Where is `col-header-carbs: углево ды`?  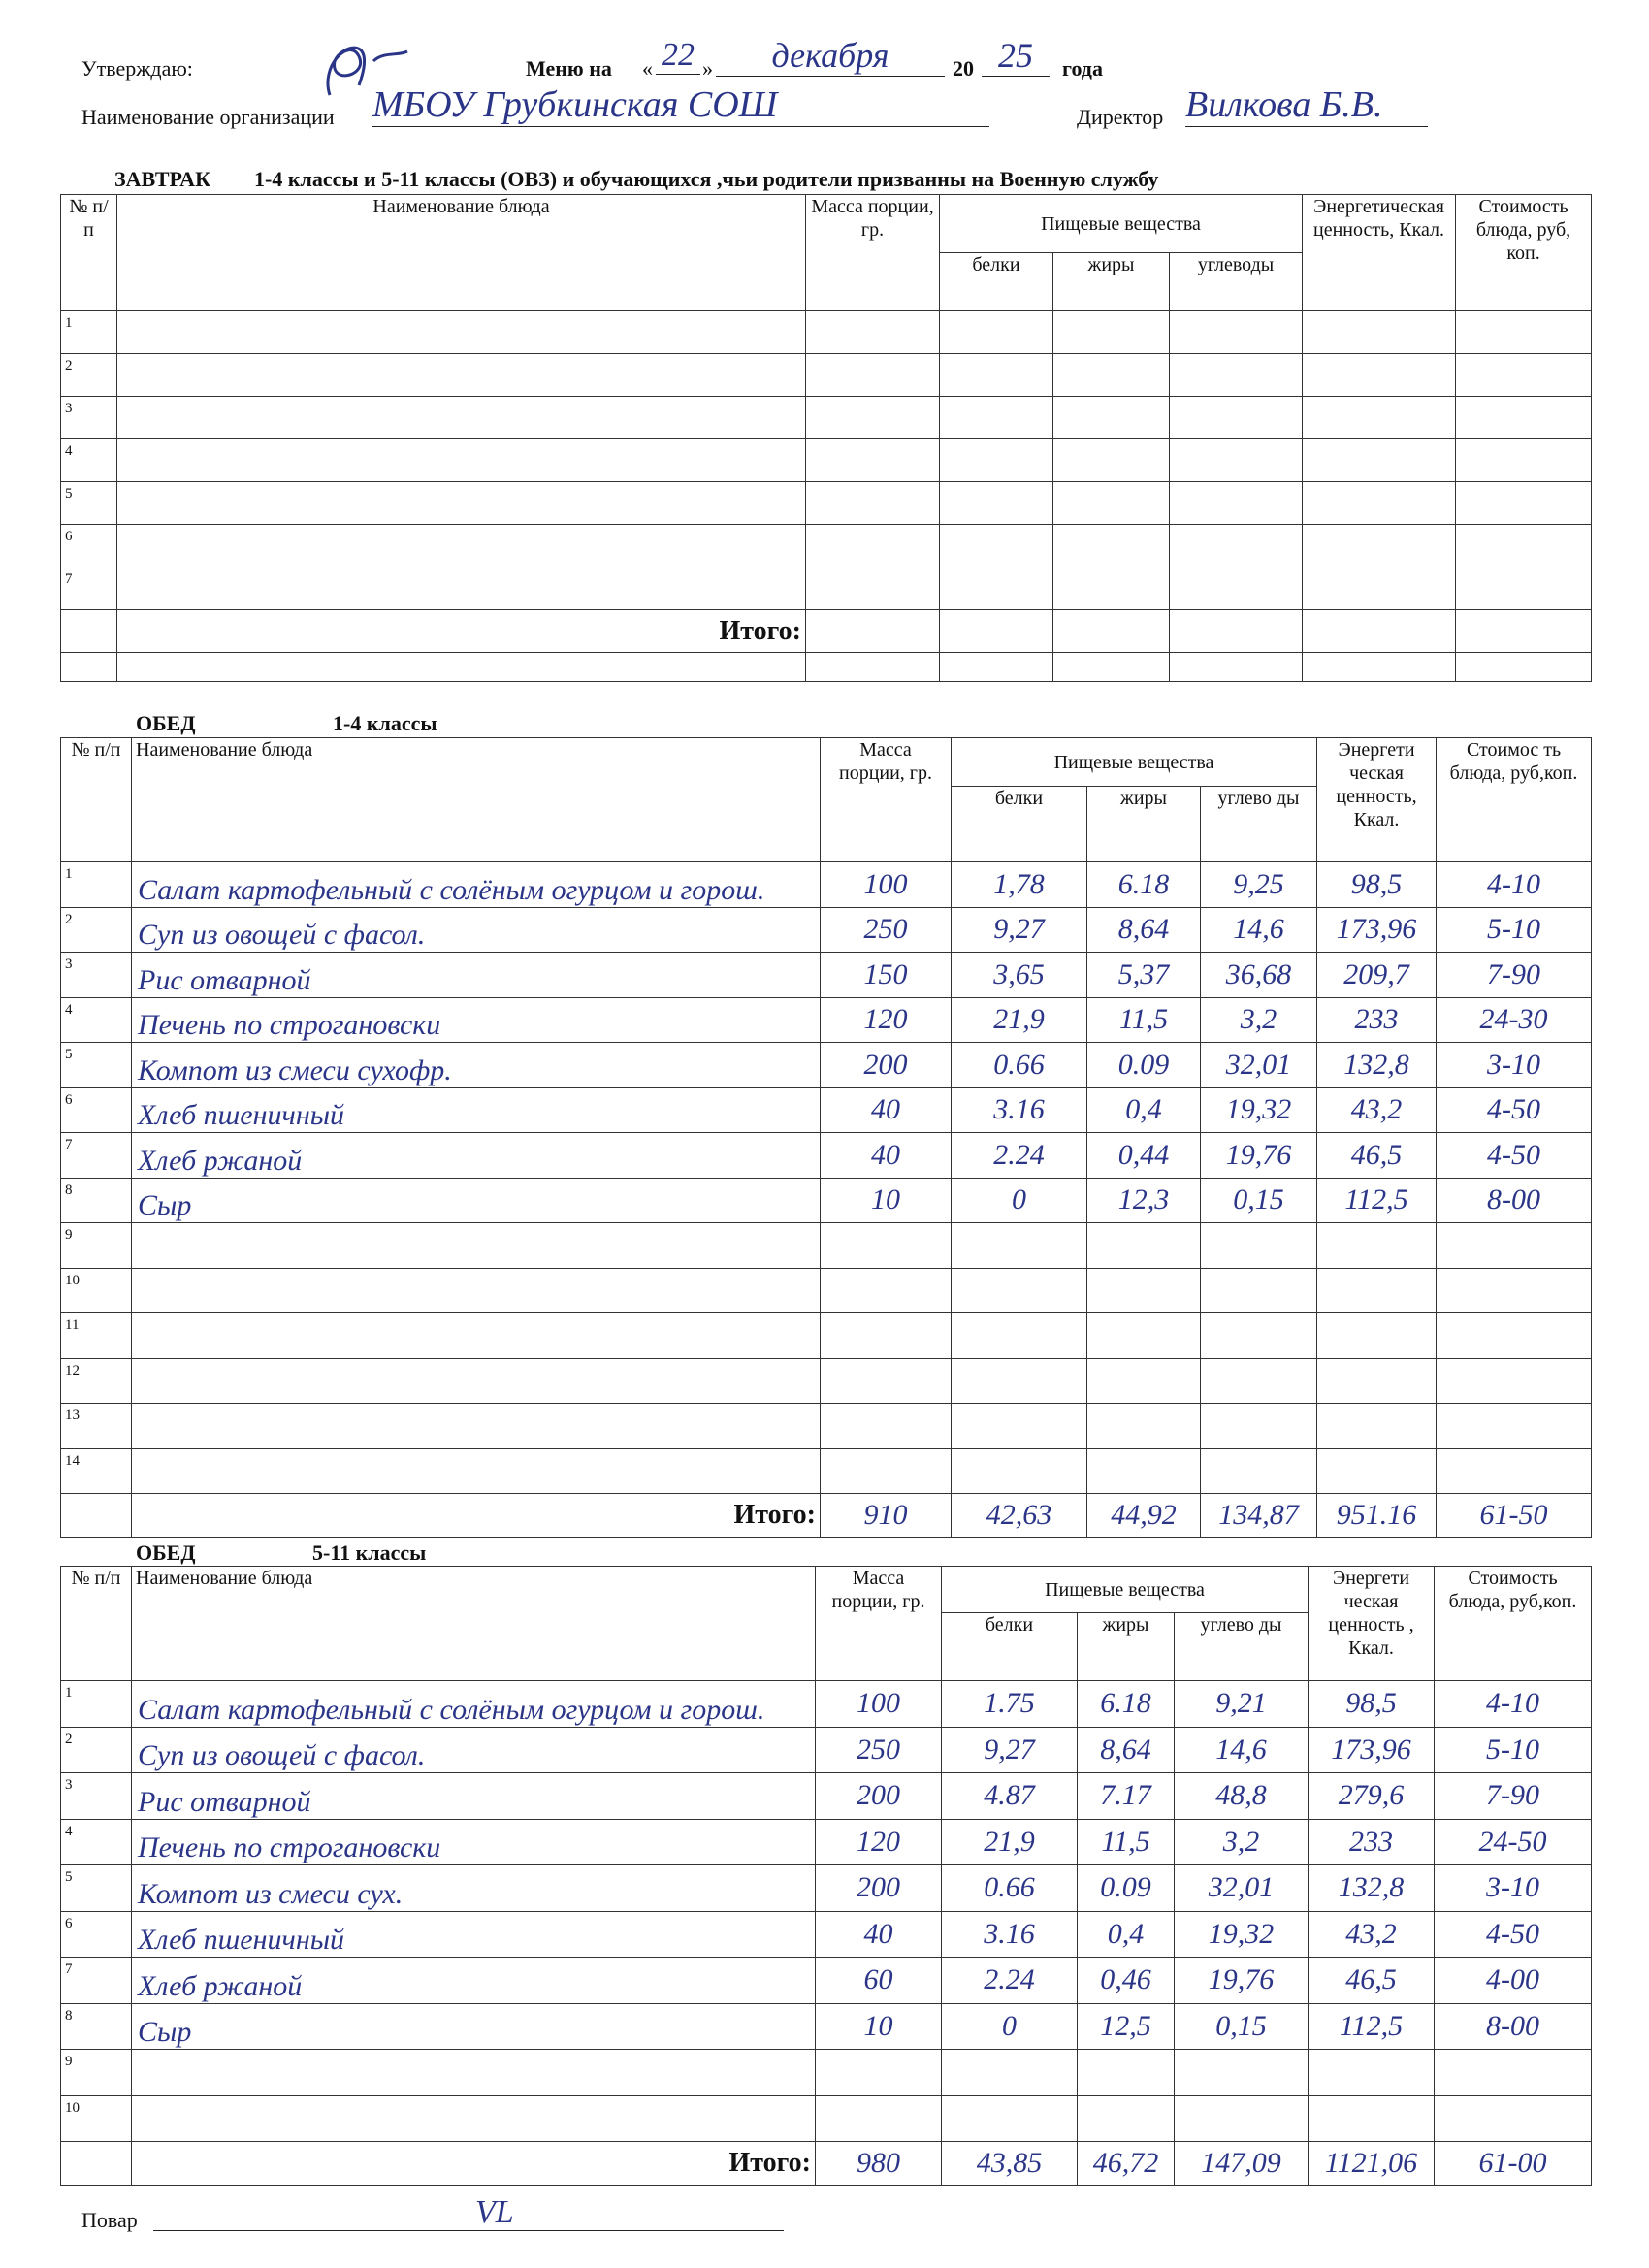 col-header-carbs: углево ды is located at coordinates (1258, 824).